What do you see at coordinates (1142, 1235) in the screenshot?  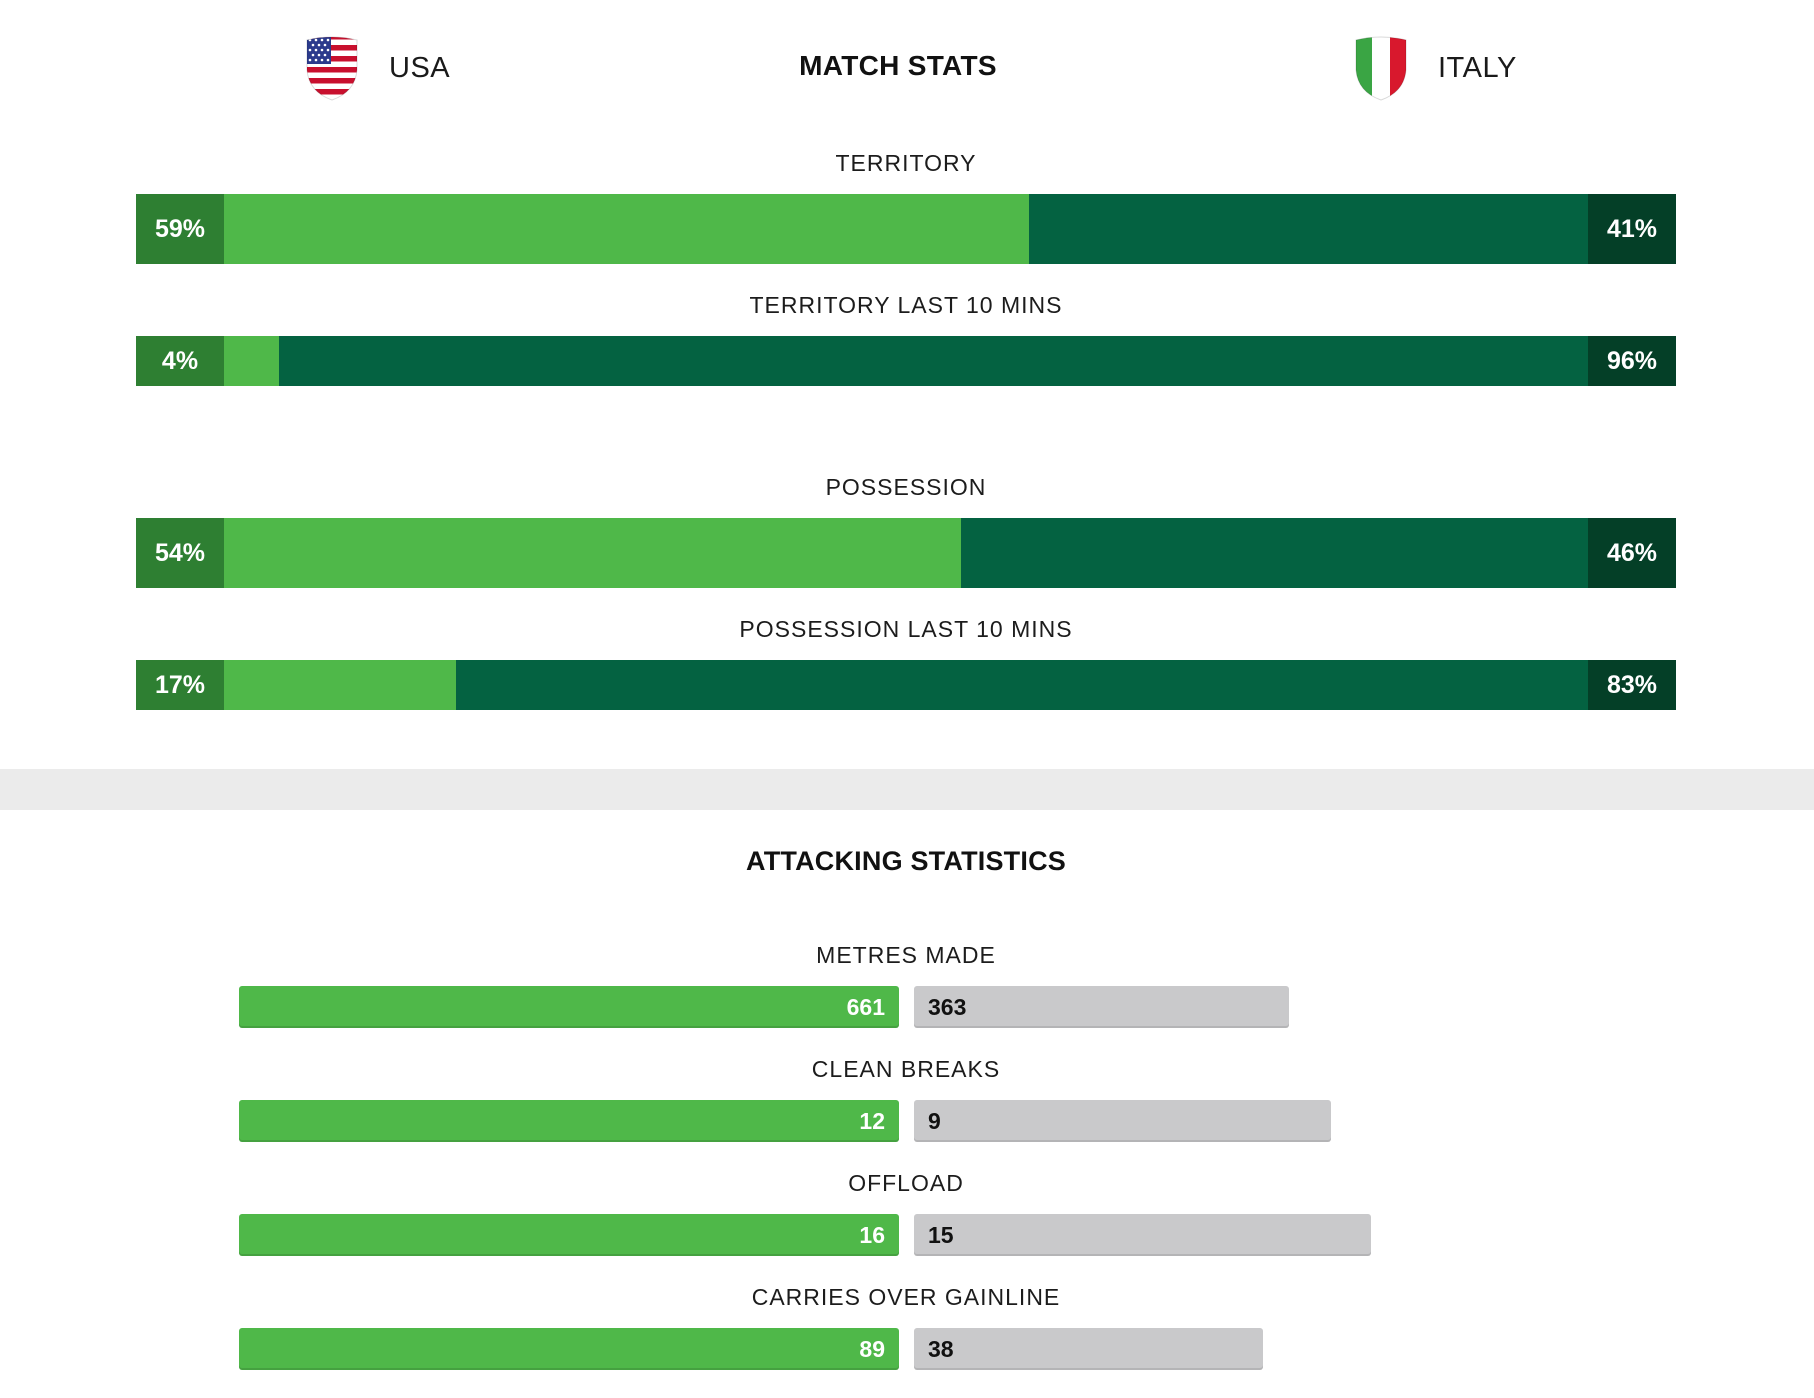 I see `away-attack-bar: 15` at bounding box center [1142, 1235].